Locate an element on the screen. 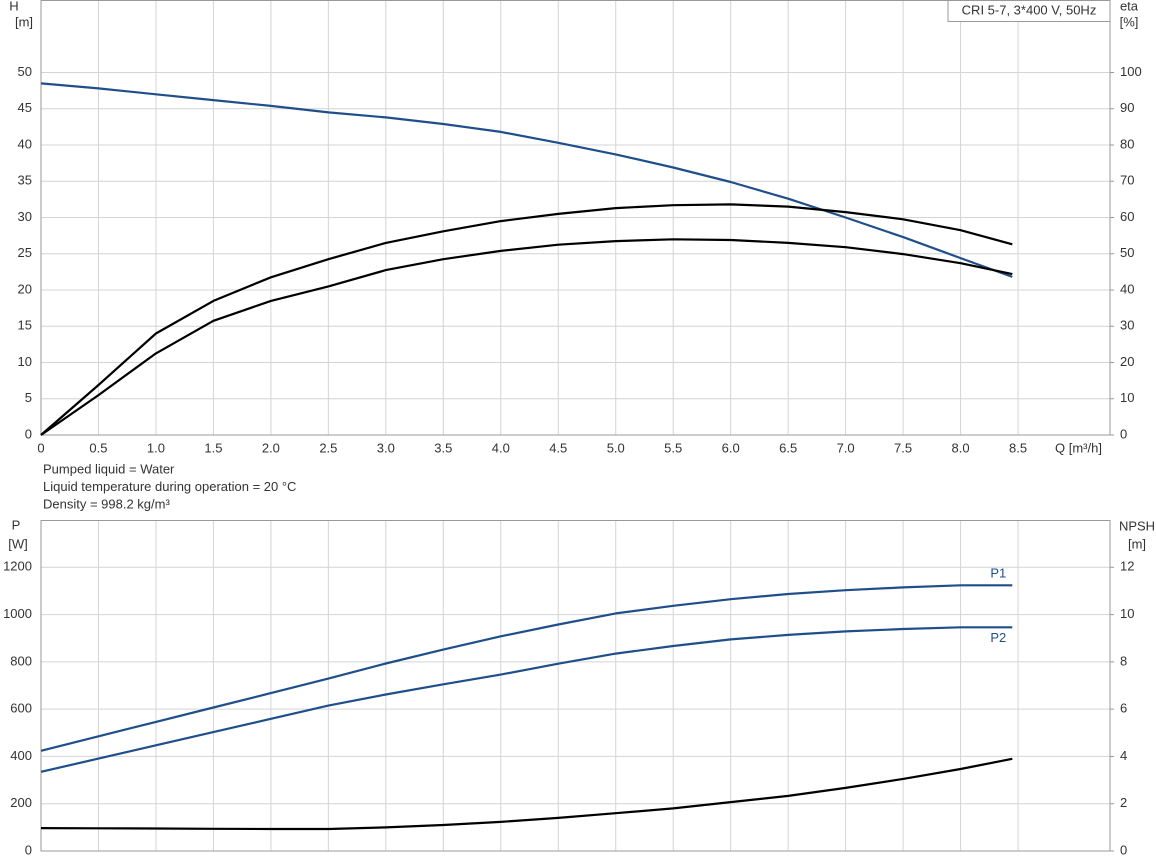  note: Pumped liquid = Water is located at coordinates (109, 468).